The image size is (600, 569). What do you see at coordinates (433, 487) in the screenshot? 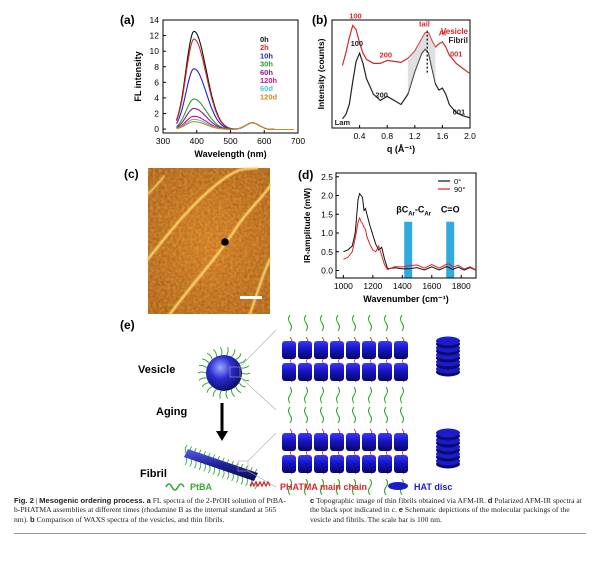
I see `legend-hat-disc: HAT disc` at bounding box center [433, 487].